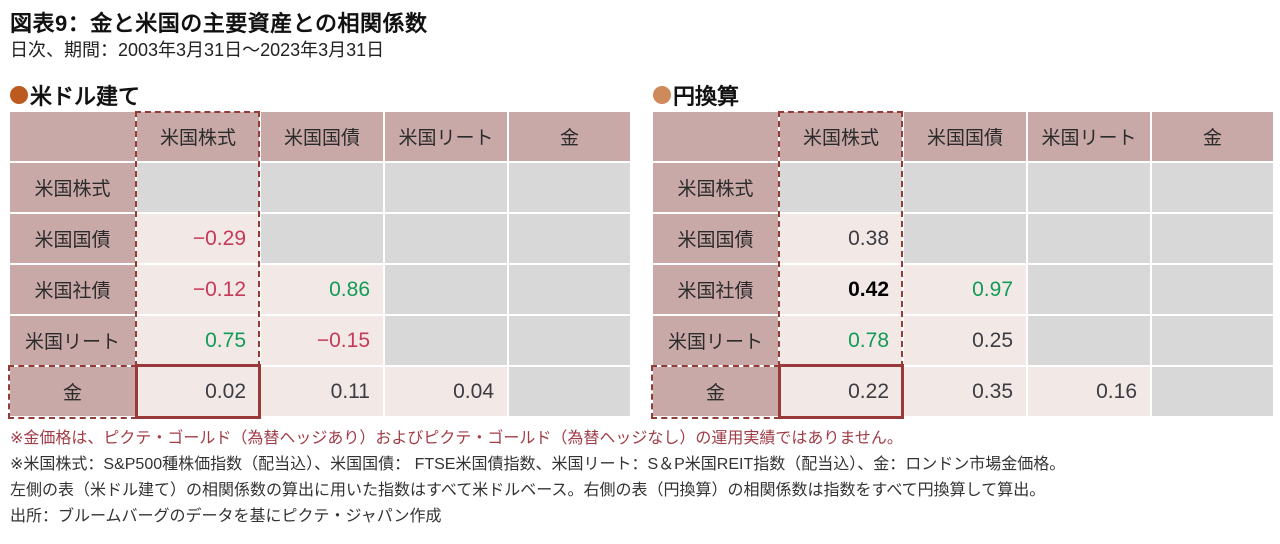 Image resolution: width=1280 pixels, height=544 pixels. I want to click on corr-cell: 0.11, so click(322, 391).